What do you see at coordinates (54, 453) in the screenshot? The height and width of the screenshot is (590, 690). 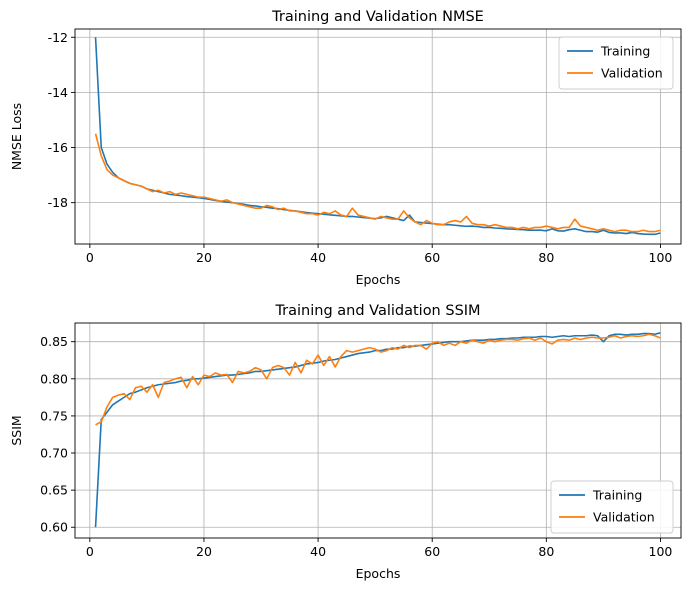 I see `y-tick-label: 0.70` at bounding box center [54, 453].